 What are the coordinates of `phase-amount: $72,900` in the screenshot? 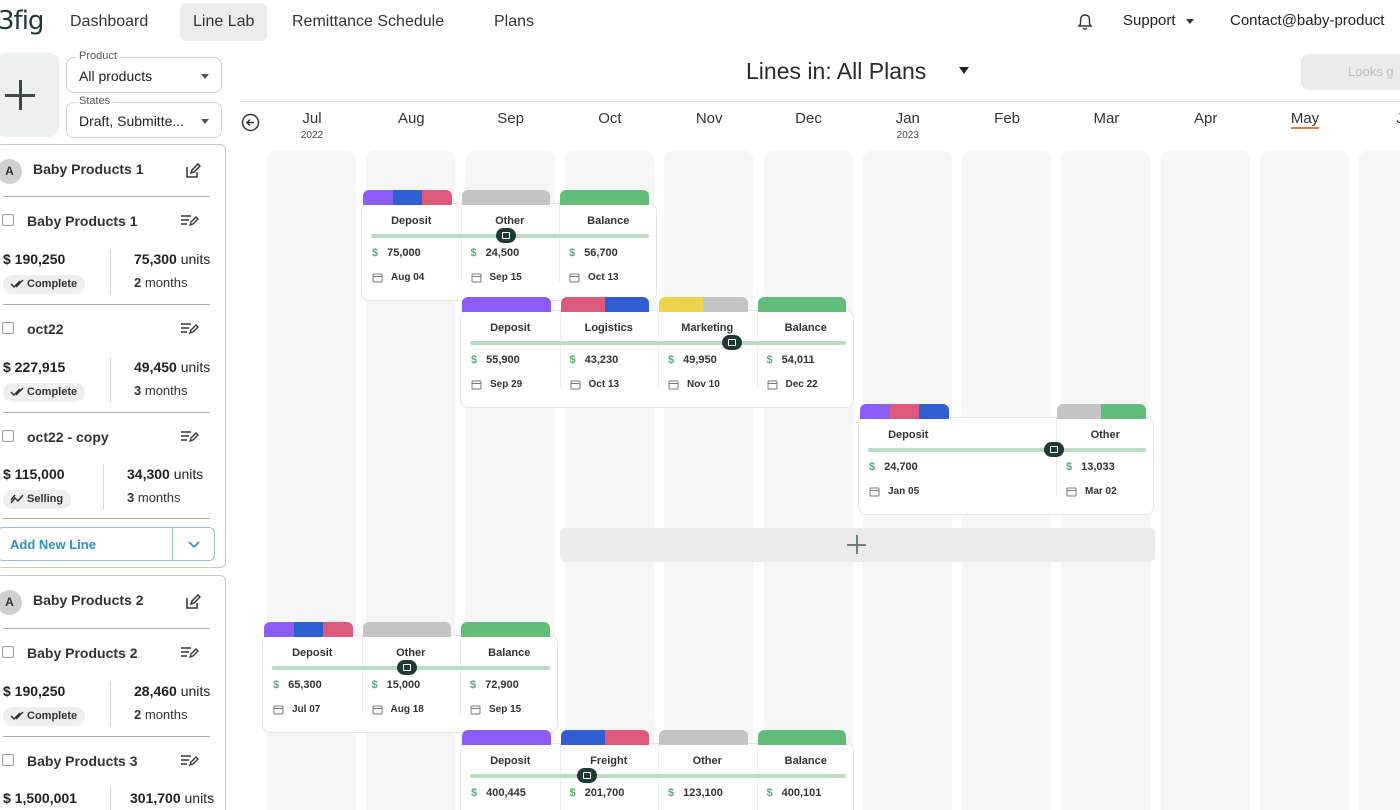 It's located at (494, 685).